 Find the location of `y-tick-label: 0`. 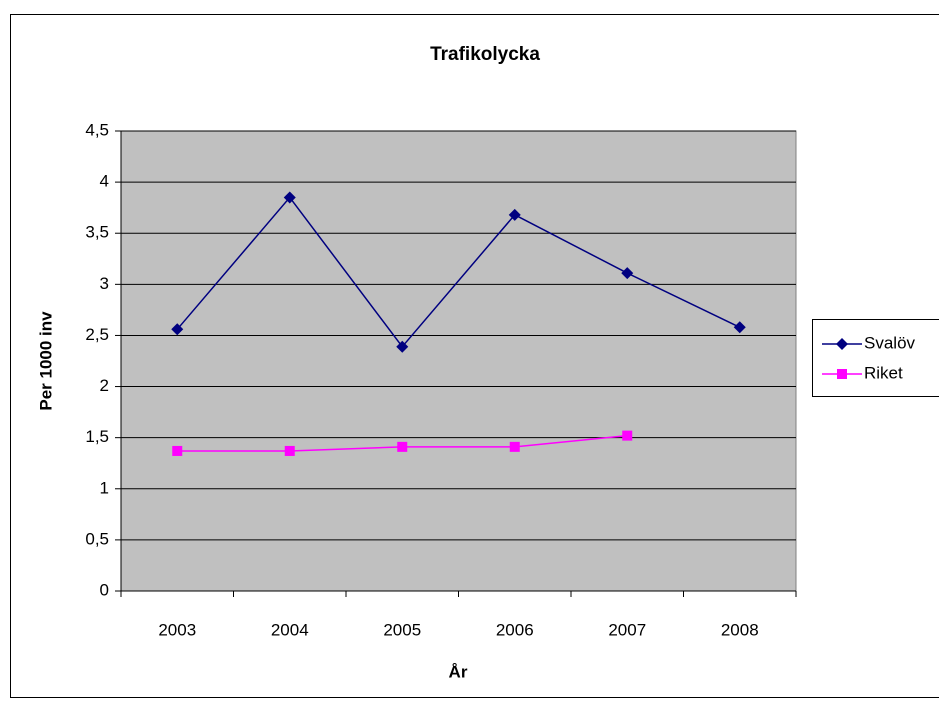

y-tick-label: 0 is located at coordinates (104, 589).